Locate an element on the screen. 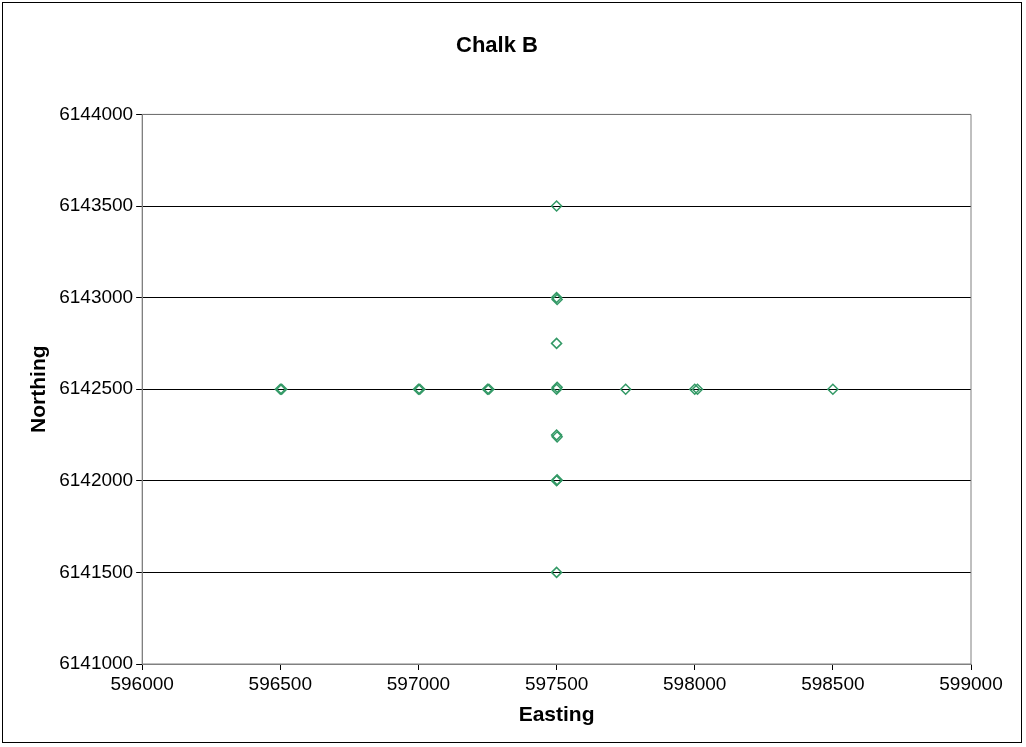  x-tick-label: 597000 is located at coordinates (418, 683).